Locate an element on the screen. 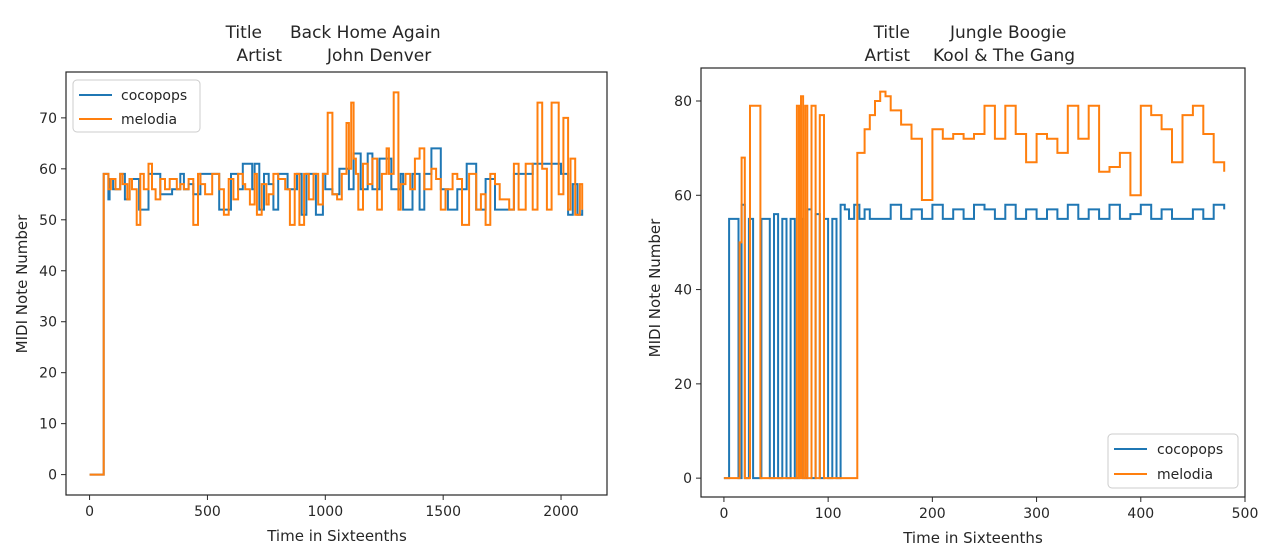 Image resolution: width=1266 pixels, height=555 pixels. chart-left-y-tick-label: 20 is located at coordinates (48, 374).